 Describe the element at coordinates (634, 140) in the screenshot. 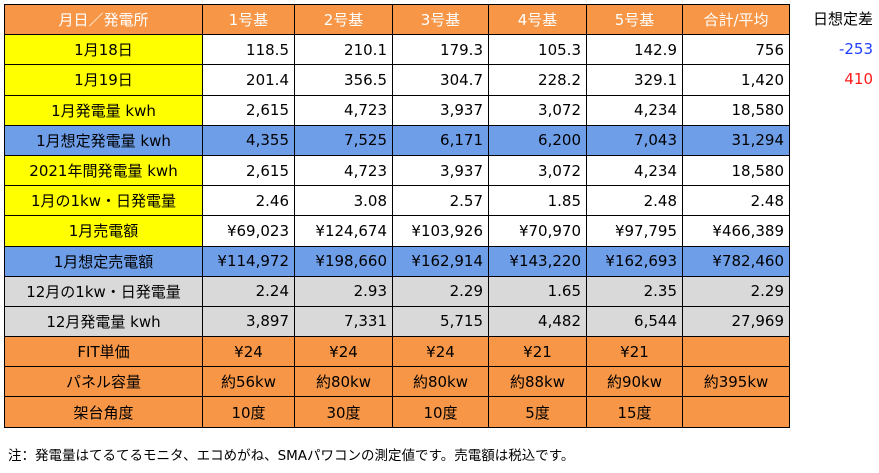

I see `value-cell: 7,043` at that location.